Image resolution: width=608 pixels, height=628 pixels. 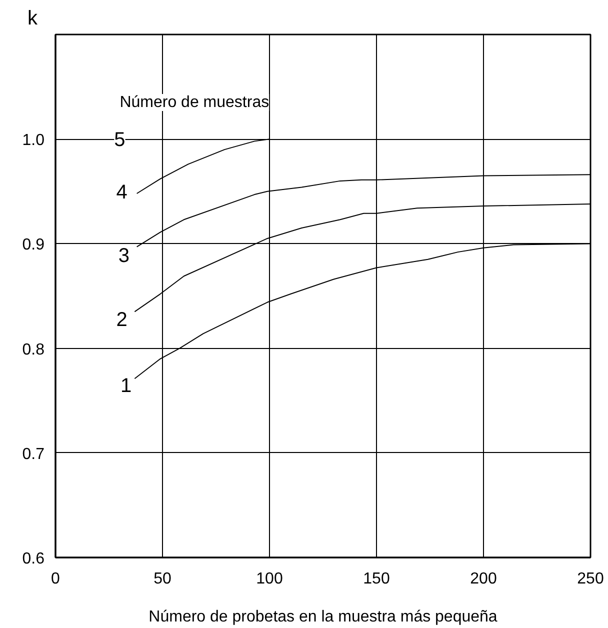 I want to click on x-tick-label: 0, so click(x=55, y=579).